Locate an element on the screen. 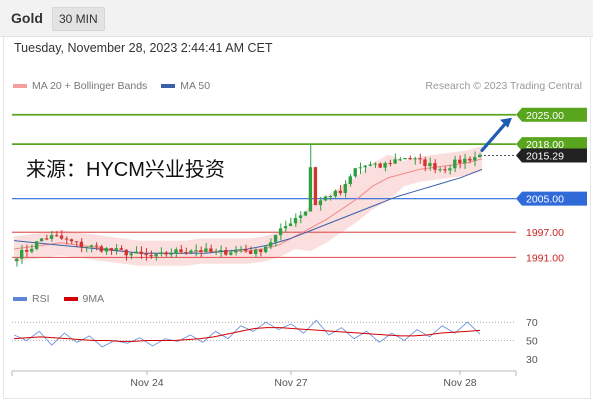  ma50-legend-swatch is located at coordinates (168, 86).